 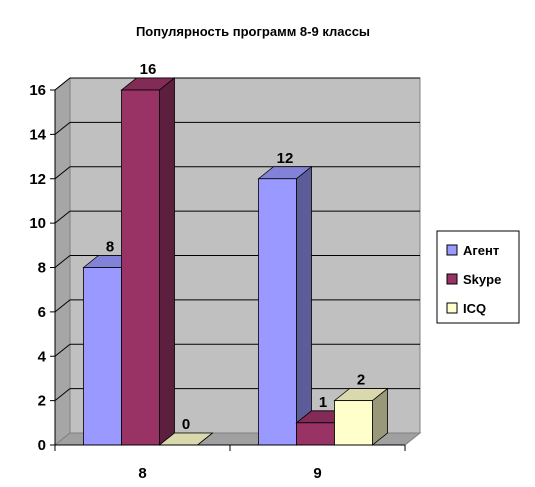 What do you see at coordinates (37, 134) in the screenshot?
I see `y-tick-label: 14` at bounding box center [37, 134].